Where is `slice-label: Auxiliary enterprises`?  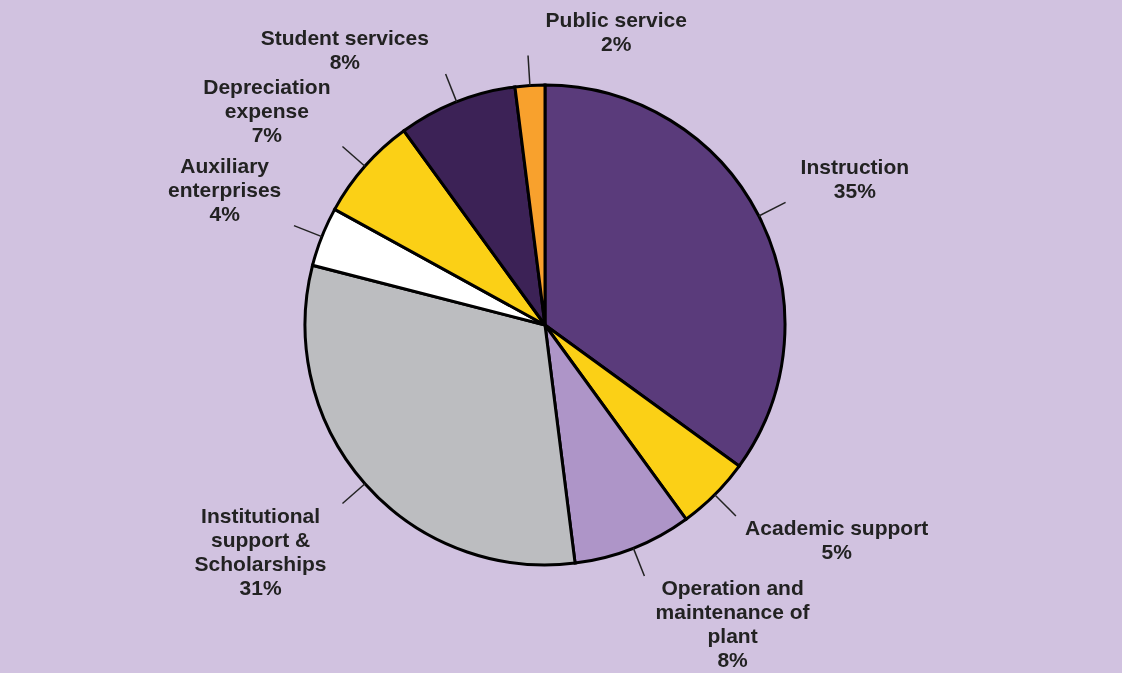
slice-label: Auxiliary enterprises is located at coordinates (225, 177).